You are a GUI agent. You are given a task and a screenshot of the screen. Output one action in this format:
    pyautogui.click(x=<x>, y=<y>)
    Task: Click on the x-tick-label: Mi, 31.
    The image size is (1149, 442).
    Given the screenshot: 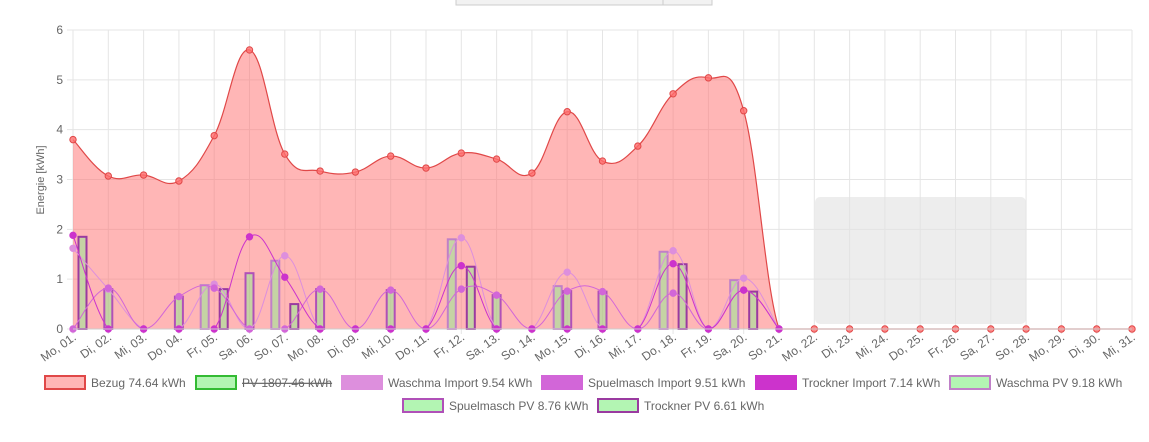 What is the action you would take?
    pyautogui.click(x=1119, y=346)
    